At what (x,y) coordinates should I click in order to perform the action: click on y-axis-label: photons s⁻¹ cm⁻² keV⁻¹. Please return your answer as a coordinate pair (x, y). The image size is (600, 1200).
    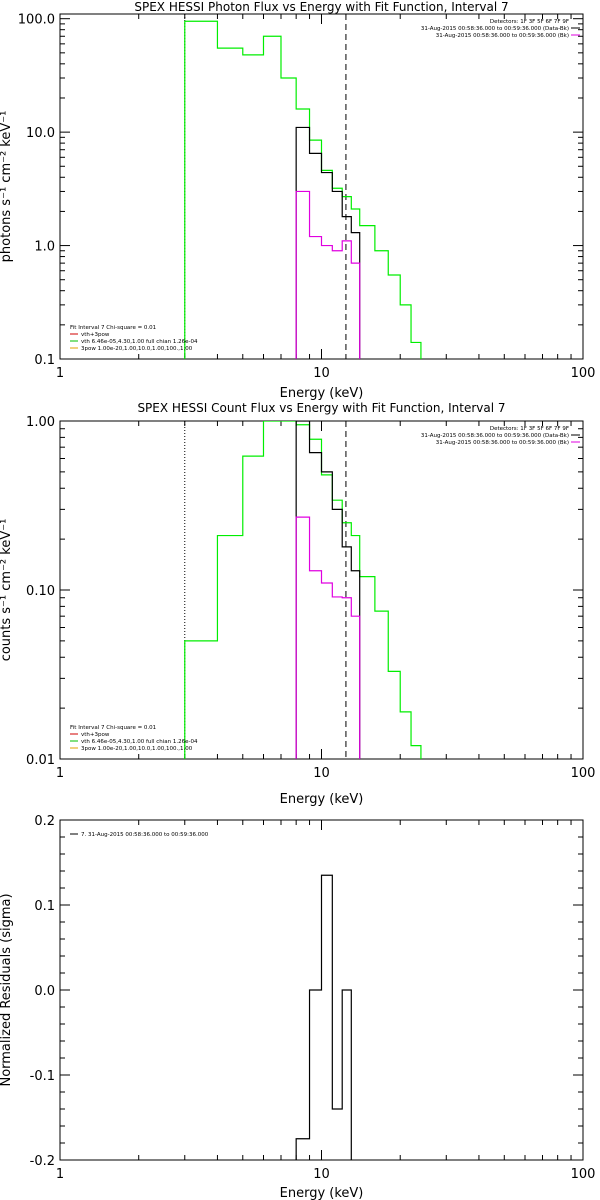
    Looking at the image, I should click on (7, 187).